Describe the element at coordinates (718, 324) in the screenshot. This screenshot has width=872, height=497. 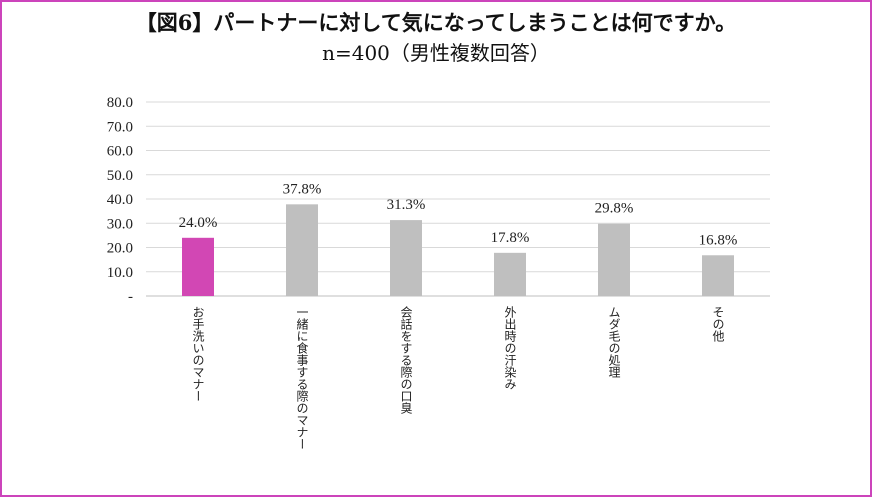
I see `category-label-6: その他` at that location.